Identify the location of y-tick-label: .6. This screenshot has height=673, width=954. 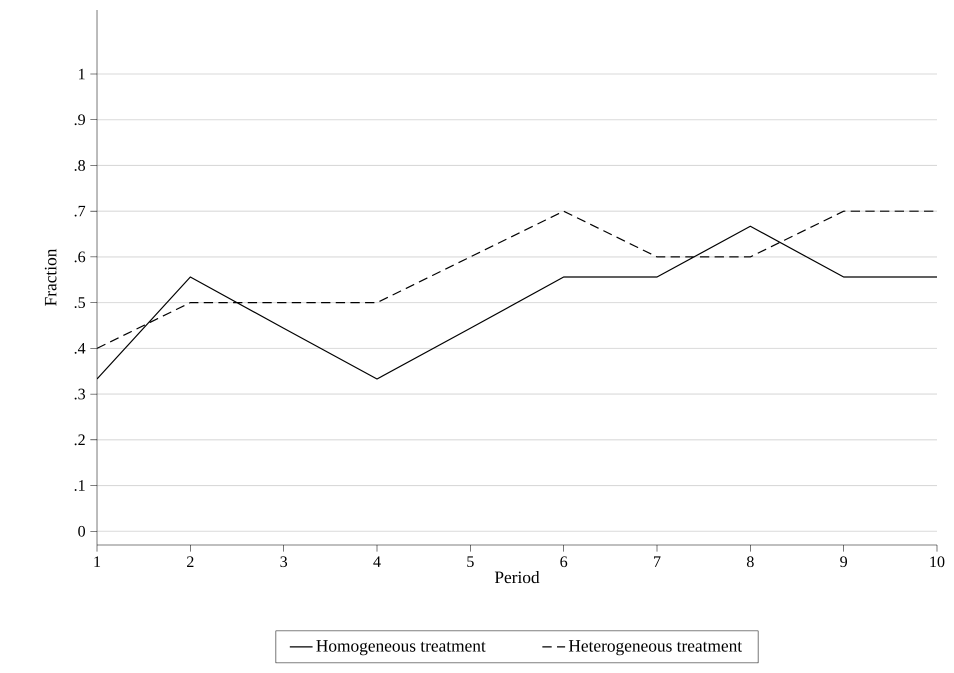
(80, 256).